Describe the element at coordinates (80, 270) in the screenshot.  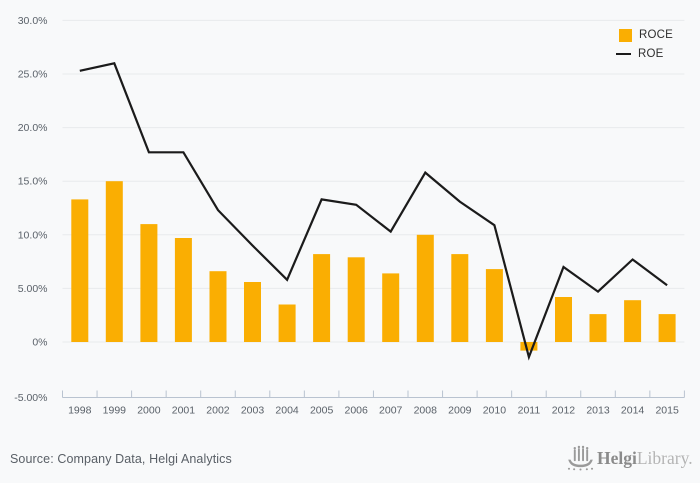
I see `bar-roce-1998` at that location.